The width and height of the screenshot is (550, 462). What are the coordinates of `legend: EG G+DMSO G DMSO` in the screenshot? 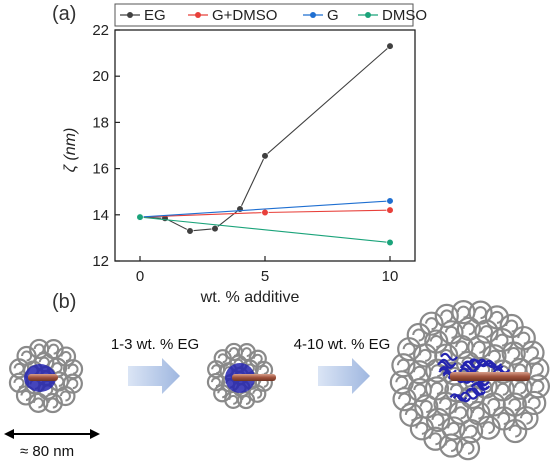 It's located at (270, 15).